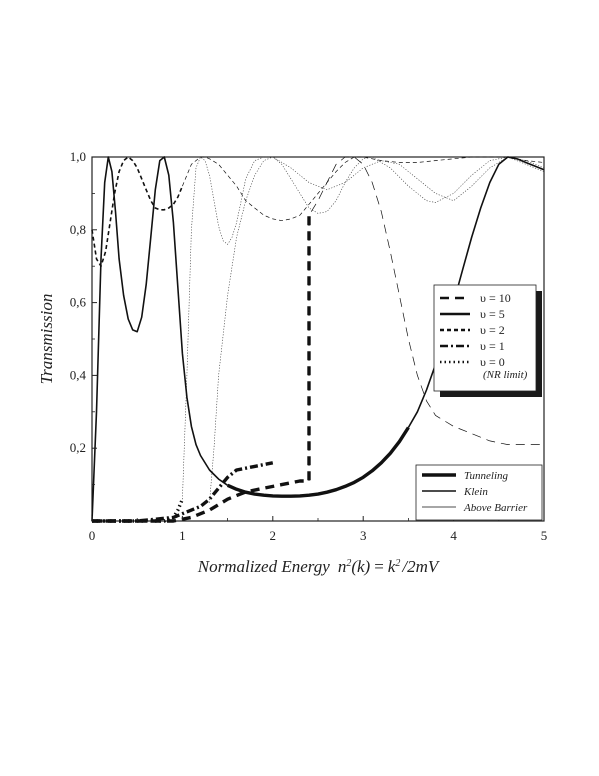 The width and height of the screenshot is (599, 776). Describe the element at coordinates (78, 229) in the screenshot. I see `y-tick-label-3: 0,8` at that location.